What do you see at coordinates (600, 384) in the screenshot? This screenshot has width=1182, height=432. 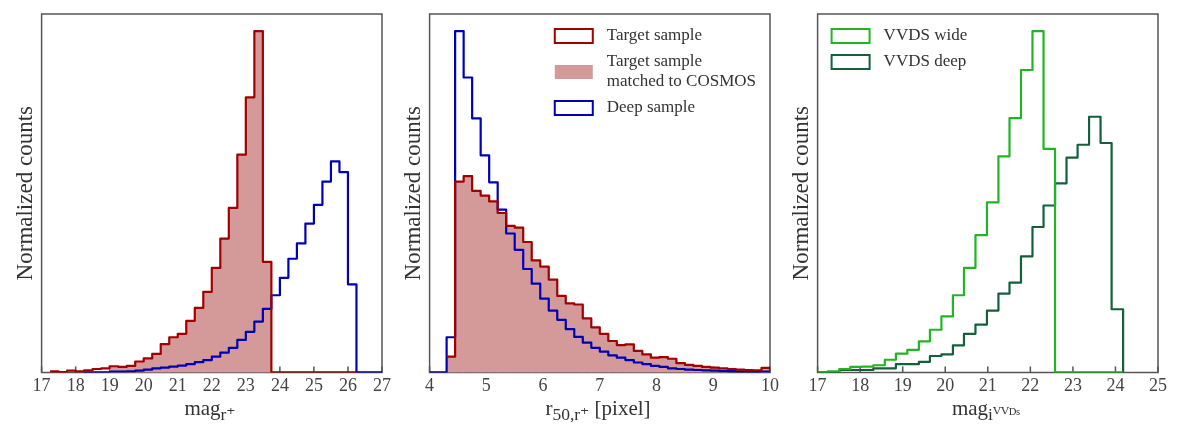 I see `x-tick-label: 7` at bounding box center [600, 384].